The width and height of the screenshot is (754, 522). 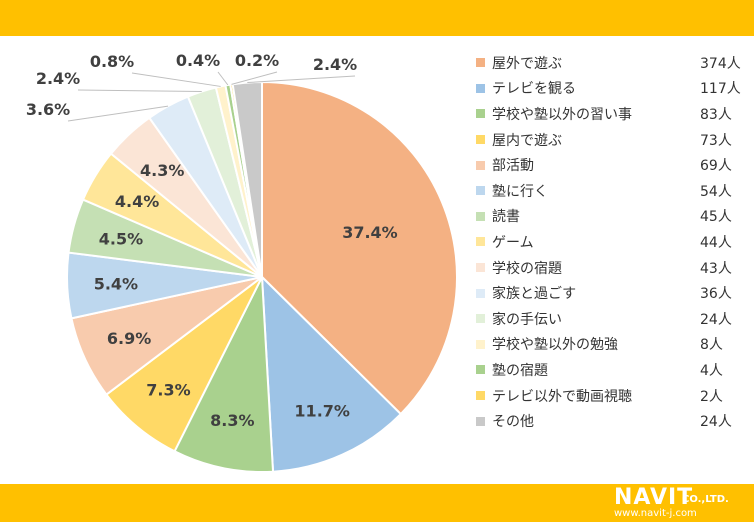 What do you see at coordinates (711, 370) in the screenshot?
I see `legend-count: 4人` at bounding box center [711, 370].